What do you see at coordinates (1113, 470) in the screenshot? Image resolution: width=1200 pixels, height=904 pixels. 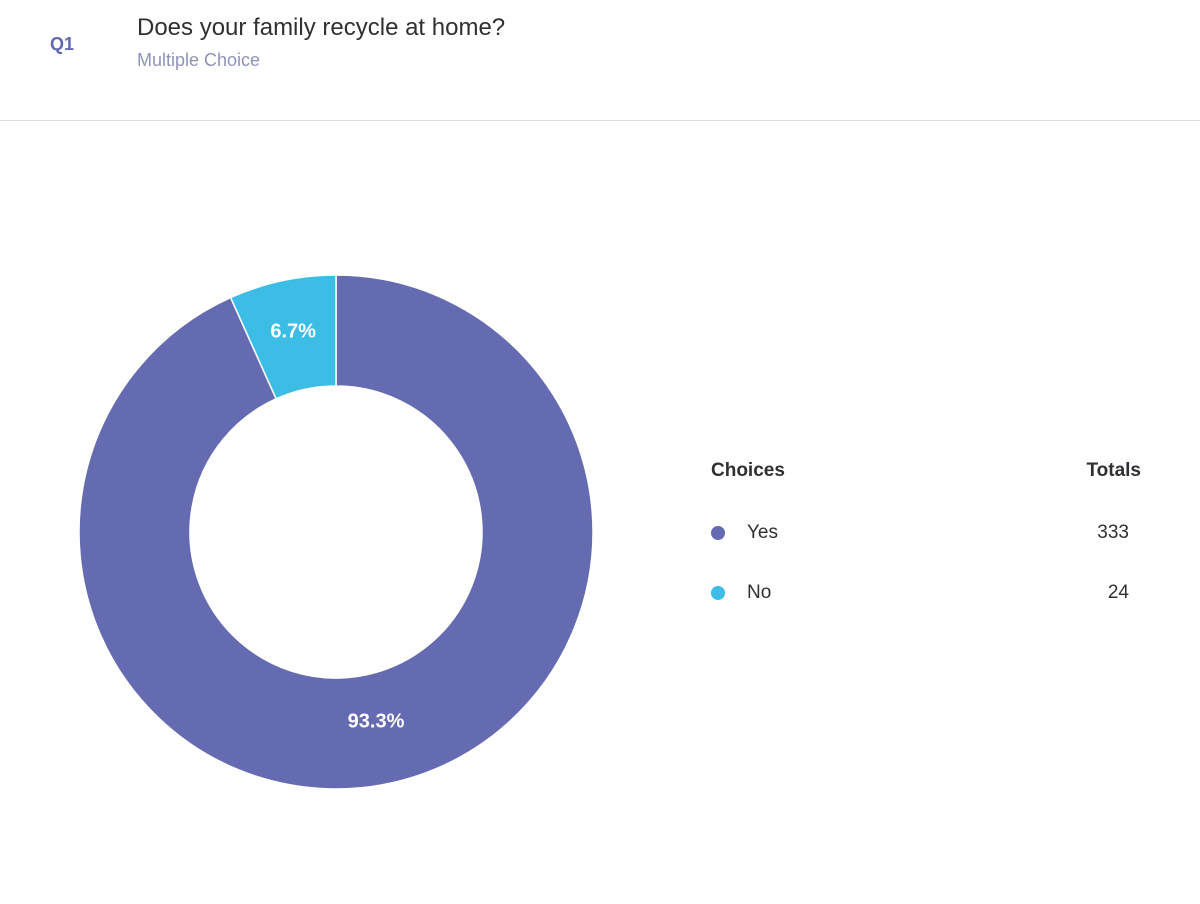 I see `totals-header: Totals` at bounding box center [1113, 470].